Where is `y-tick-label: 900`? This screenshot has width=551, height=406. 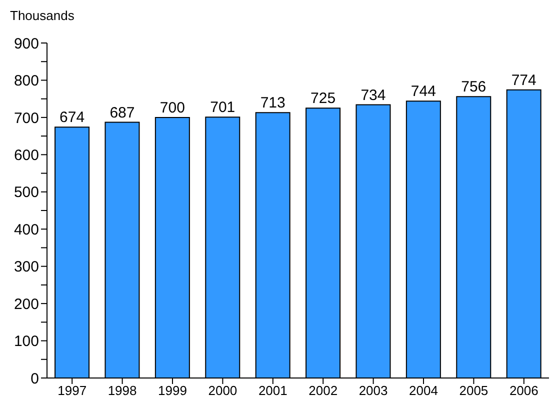 y-tick-label: 900 is located at coordinates (26, 43).